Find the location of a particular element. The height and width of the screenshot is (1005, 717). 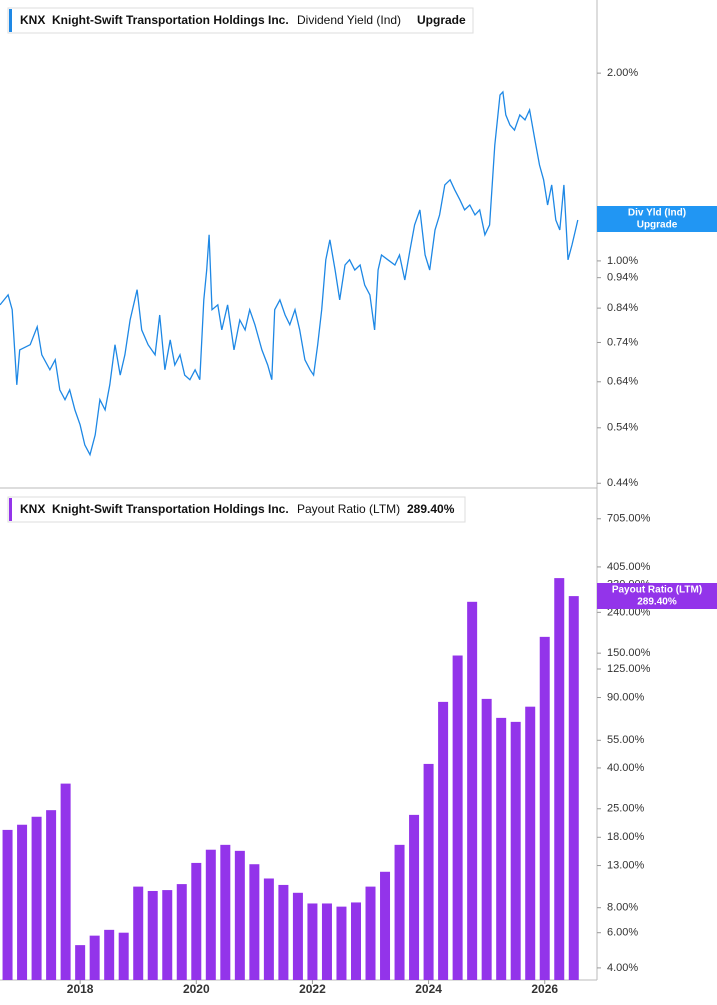

x-tick-label: 2024 is located at coordinates (428, 989).